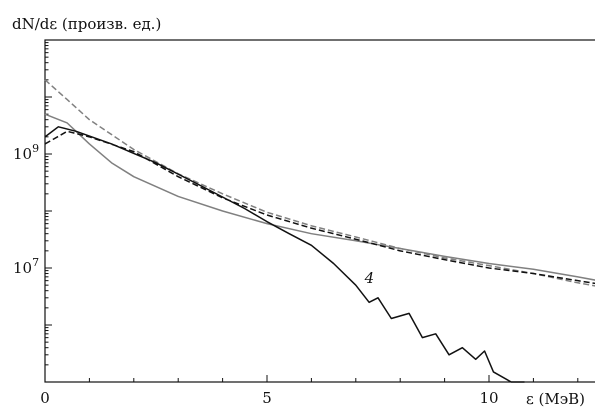  Describe the element at coordinates (26, 266) in the screenshot. I see `y-tick-label: 10⁷` at that location.